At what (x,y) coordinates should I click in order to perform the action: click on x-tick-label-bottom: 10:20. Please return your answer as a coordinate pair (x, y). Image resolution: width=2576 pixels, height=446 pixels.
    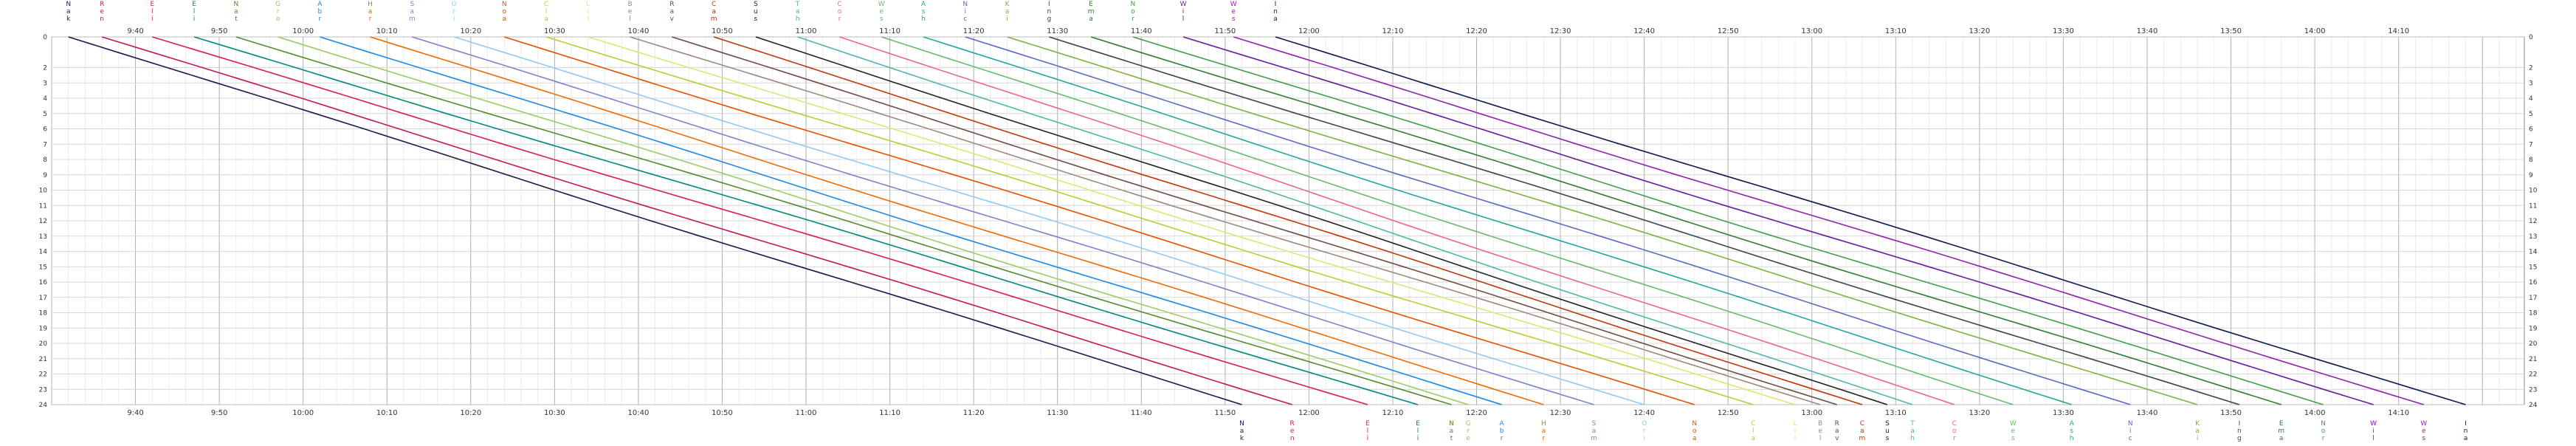
    Looking at the image, I should click on (471, 413).